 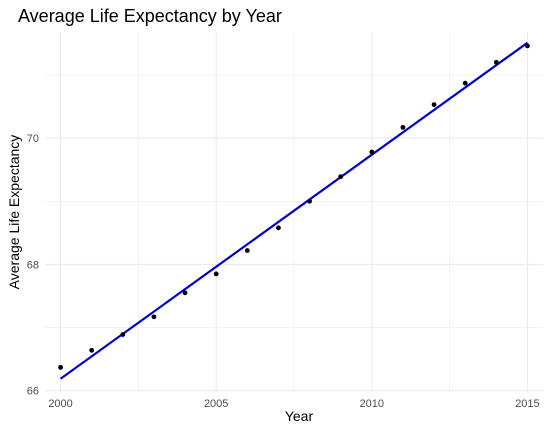 I want to click on y-axis-ticks: 66 68 70, so click(x=33, y=265).